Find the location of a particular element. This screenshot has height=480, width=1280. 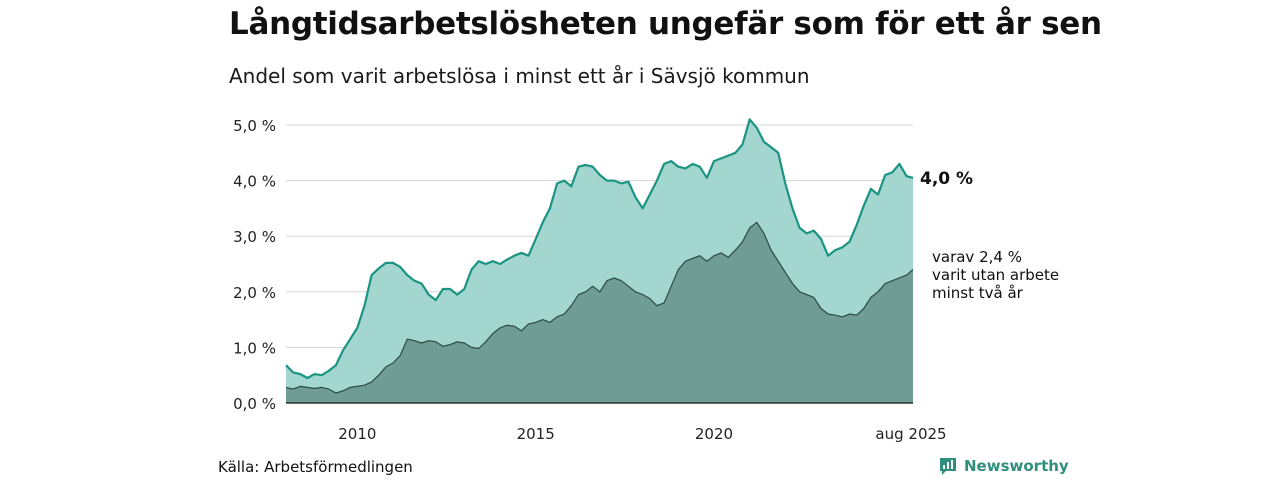

y-tick-label: 3,0 % is located at coordinates (254, 237).